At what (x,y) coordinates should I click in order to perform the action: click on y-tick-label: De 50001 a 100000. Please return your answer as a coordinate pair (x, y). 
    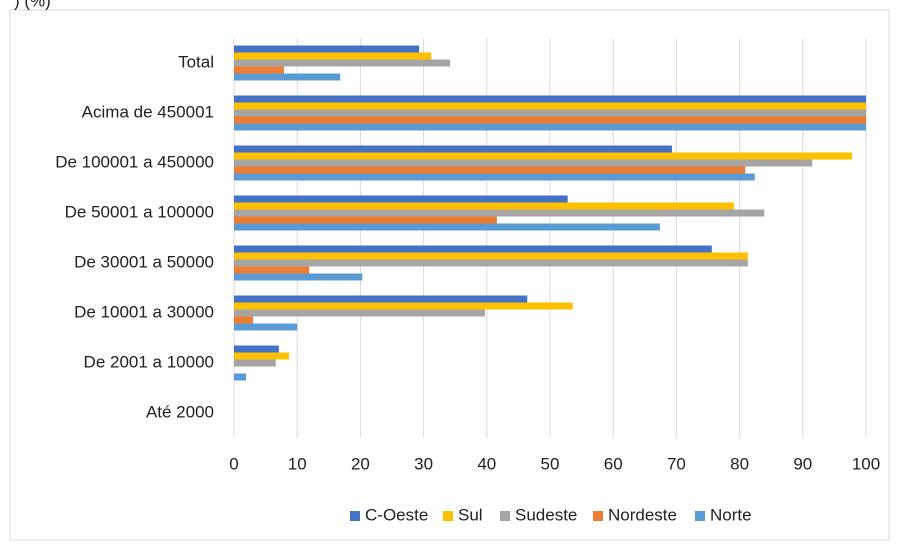
    Looking at the image, I should click on (139, 211).